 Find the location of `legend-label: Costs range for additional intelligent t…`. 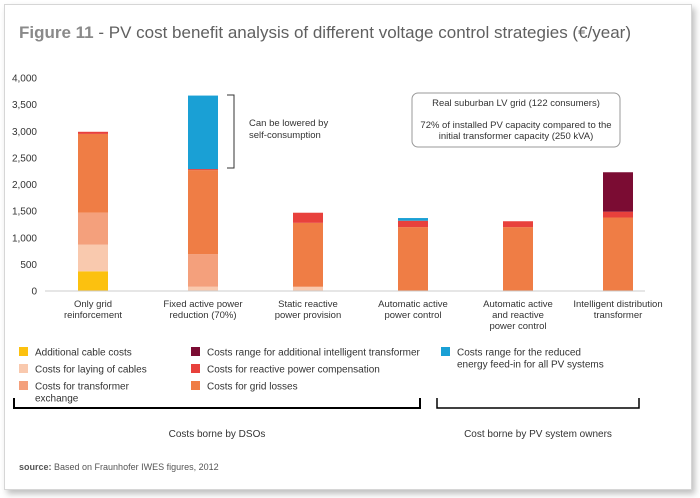

legend-label: Costs range for additional intelligent t… is located at coordinates (314, 353).